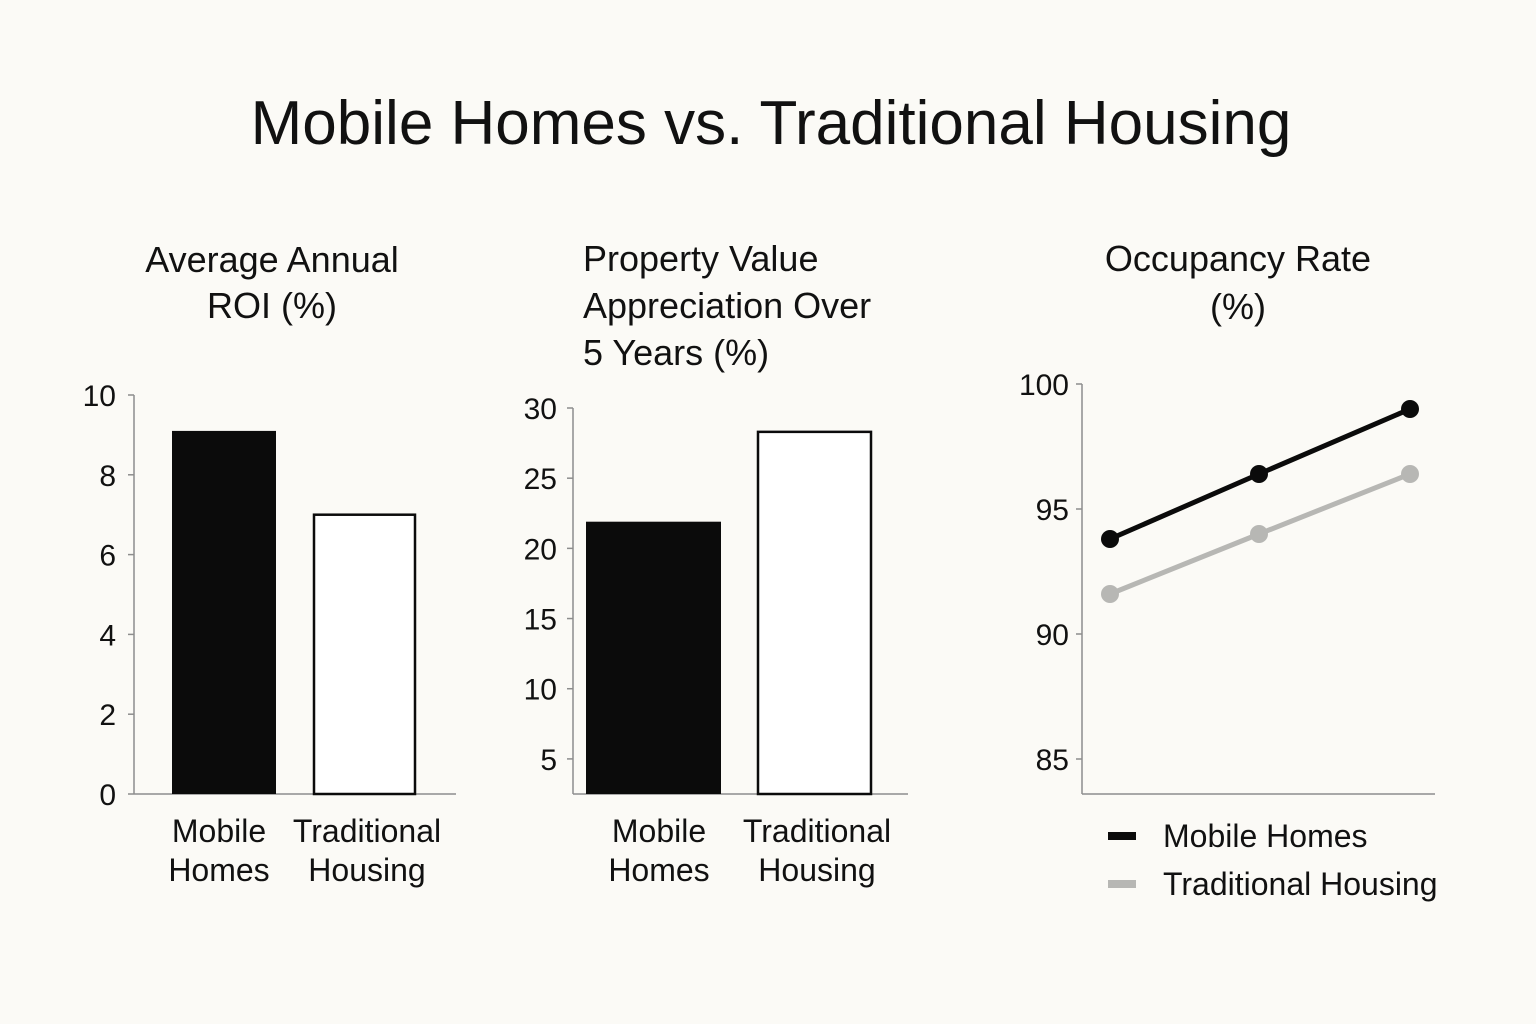  Describe the element at coordinates (727, 305) in the screenshot. I see `panel-title-line: Appreciation Over` at that location.